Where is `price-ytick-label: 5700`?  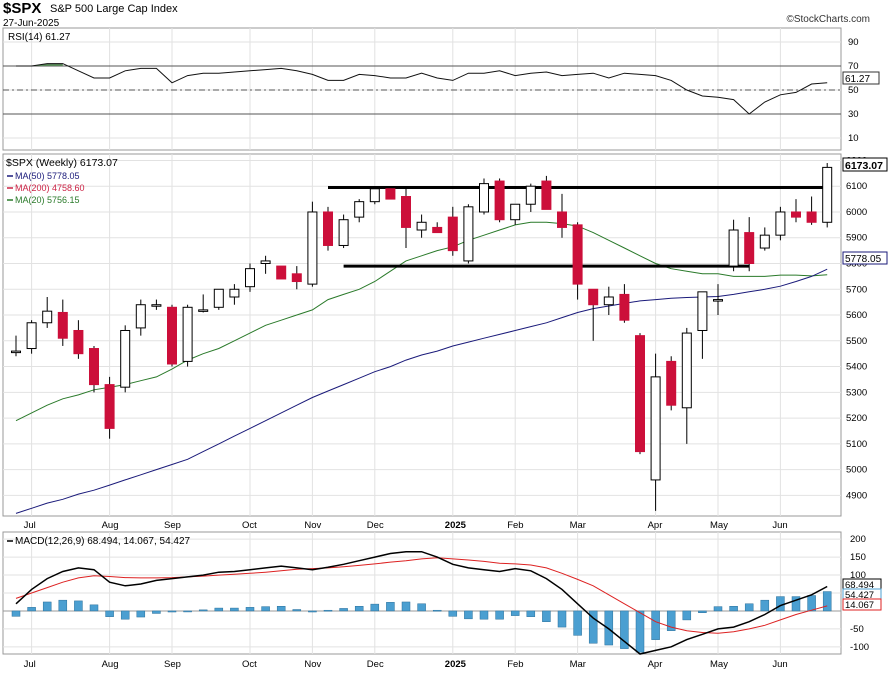 price-ytick-label: 5700 is located at coordinates (856, 289).